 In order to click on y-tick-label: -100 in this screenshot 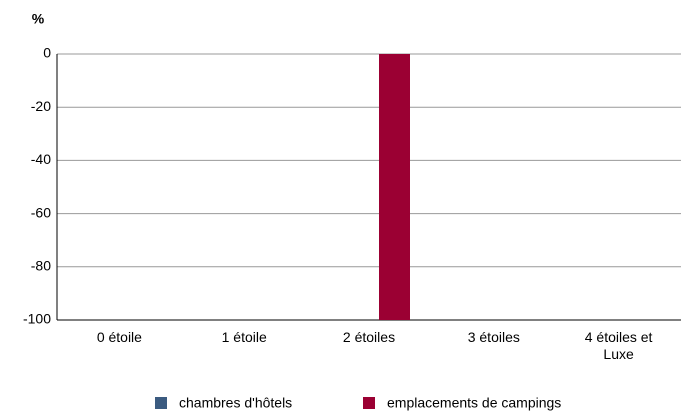, I will do `click(37, 319)`.